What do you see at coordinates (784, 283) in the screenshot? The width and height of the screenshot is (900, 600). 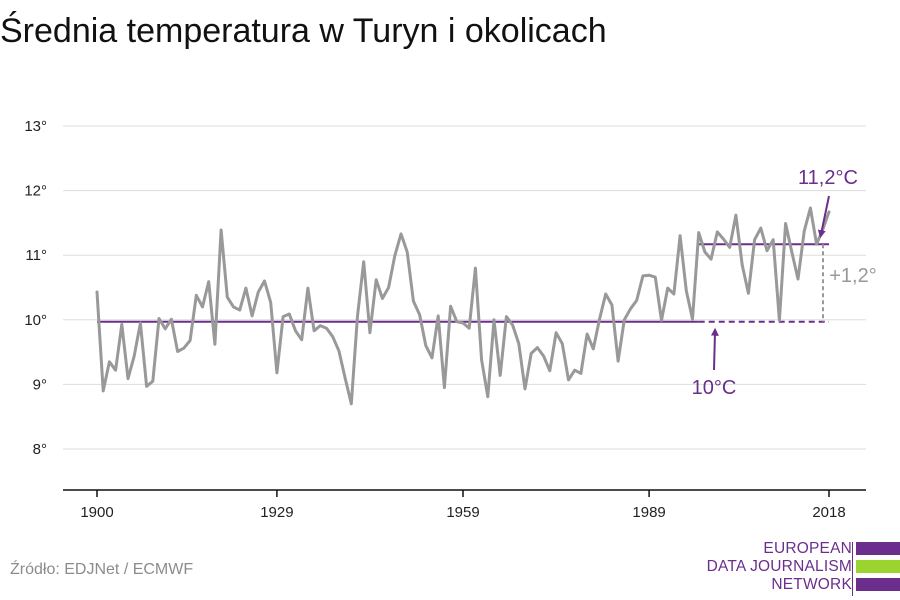 I see `annotations: 11,2°C 10°C +1,2°` at bounding box center [784, 283].